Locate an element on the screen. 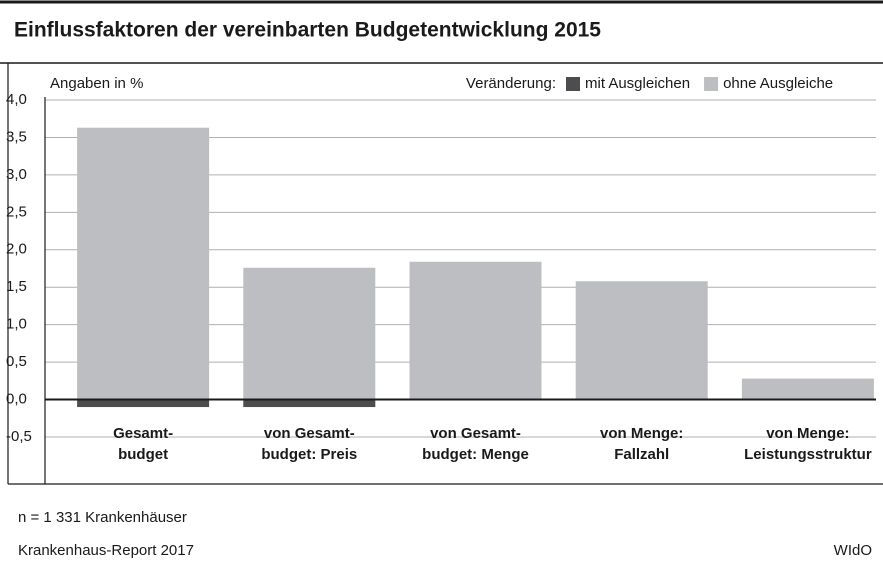 The image size is (883, 565). y-tick-label: 2,5 is located at coordinates (16, 211).